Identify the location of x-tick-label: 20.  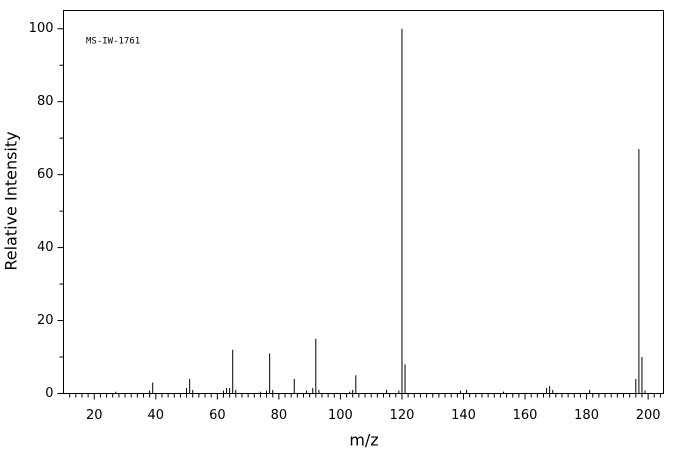
(94, 415).